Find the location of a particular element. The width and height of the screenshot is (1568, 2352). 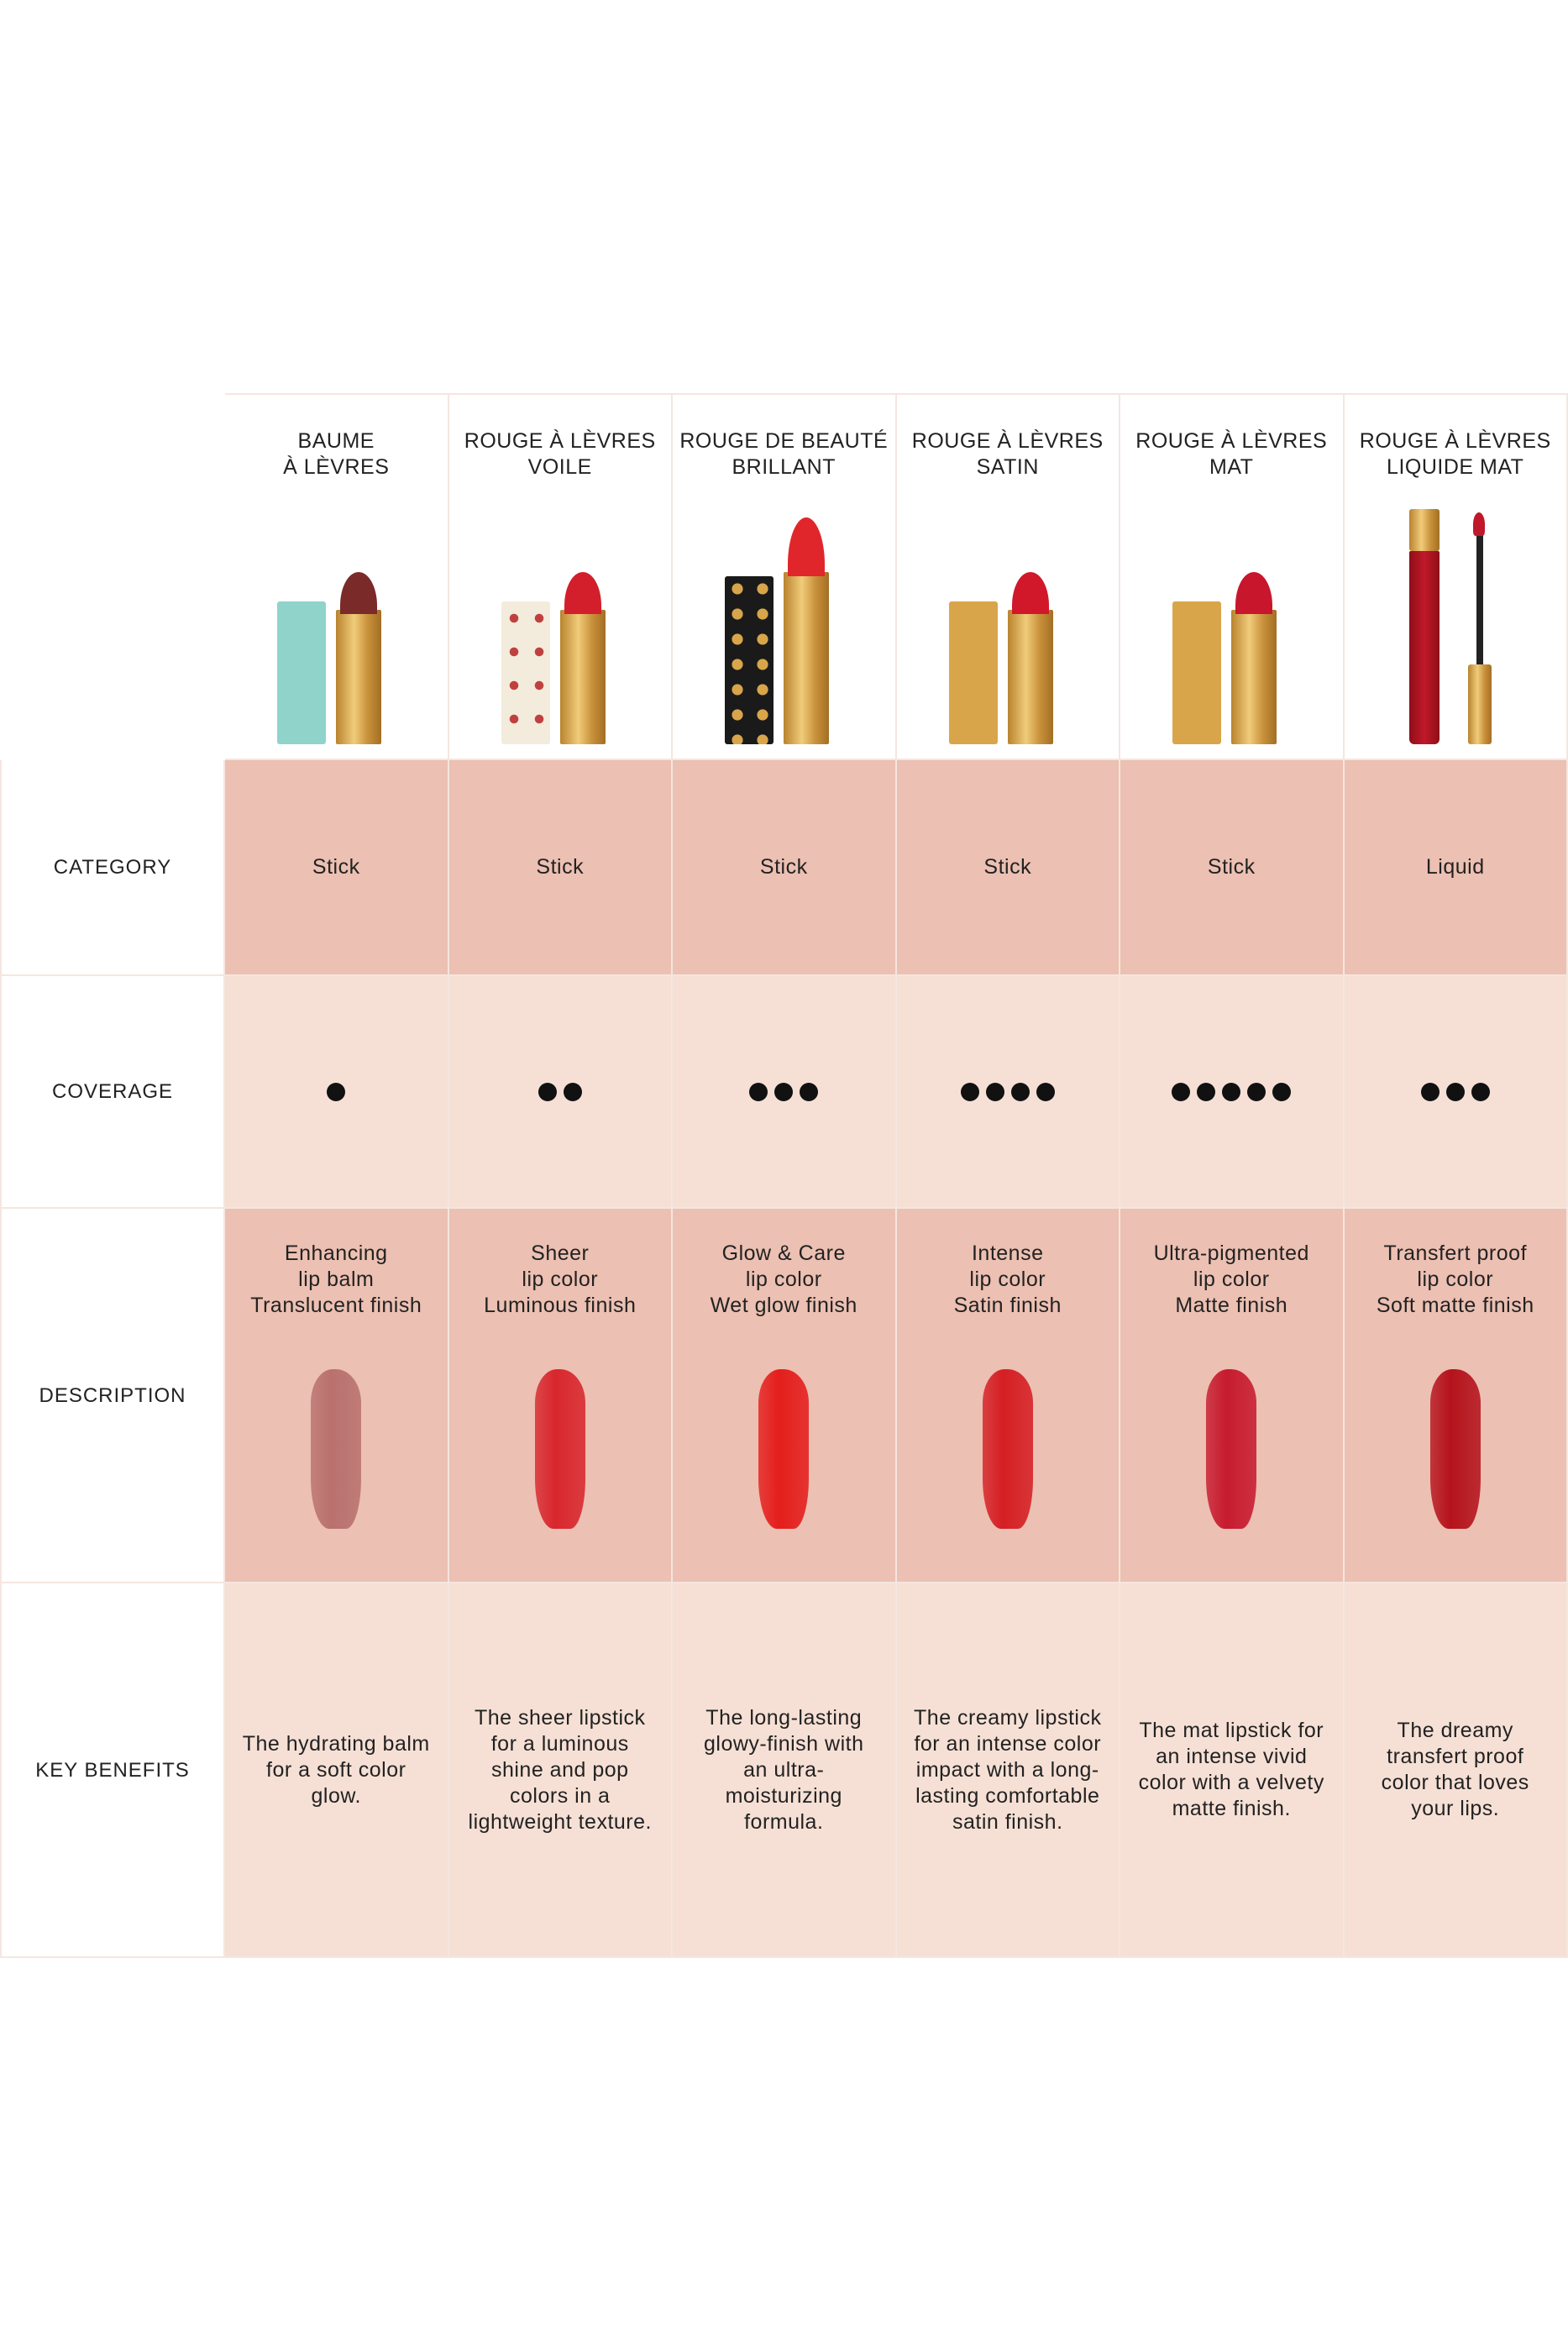

description-line: Intense is located at coordinates (1007, 1253).